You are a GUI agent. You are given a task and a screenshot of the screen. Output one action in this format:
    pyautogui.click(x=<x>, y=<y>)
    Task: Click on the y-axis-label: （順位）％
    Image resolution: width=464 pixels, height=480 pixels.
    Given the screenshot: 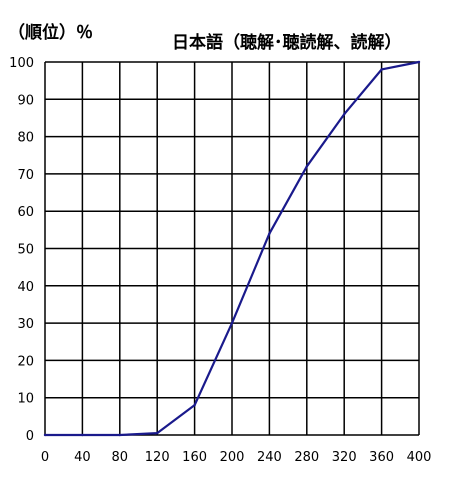 What is the action you would take?
    pyautogui.click(x=50, y=32)
    